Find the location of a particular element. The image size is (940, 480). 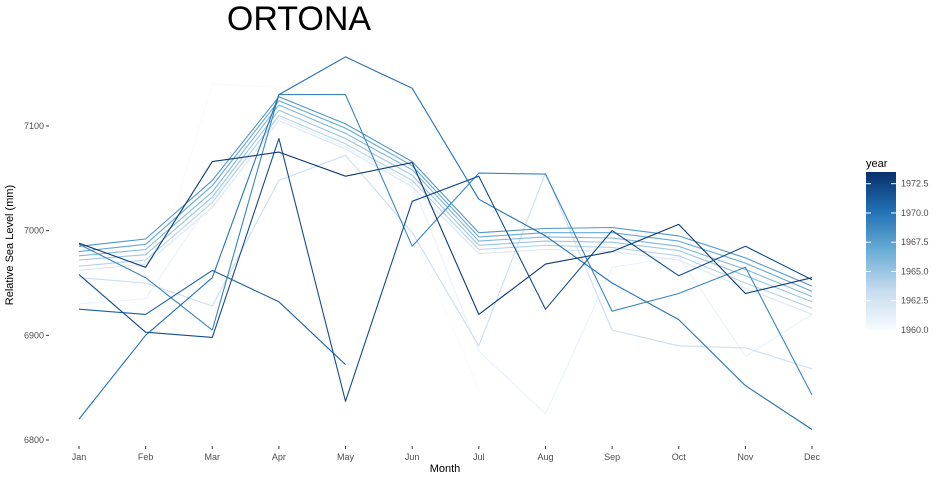

legend-tick-label: 1965.0 is located at coordinates (915, 271).